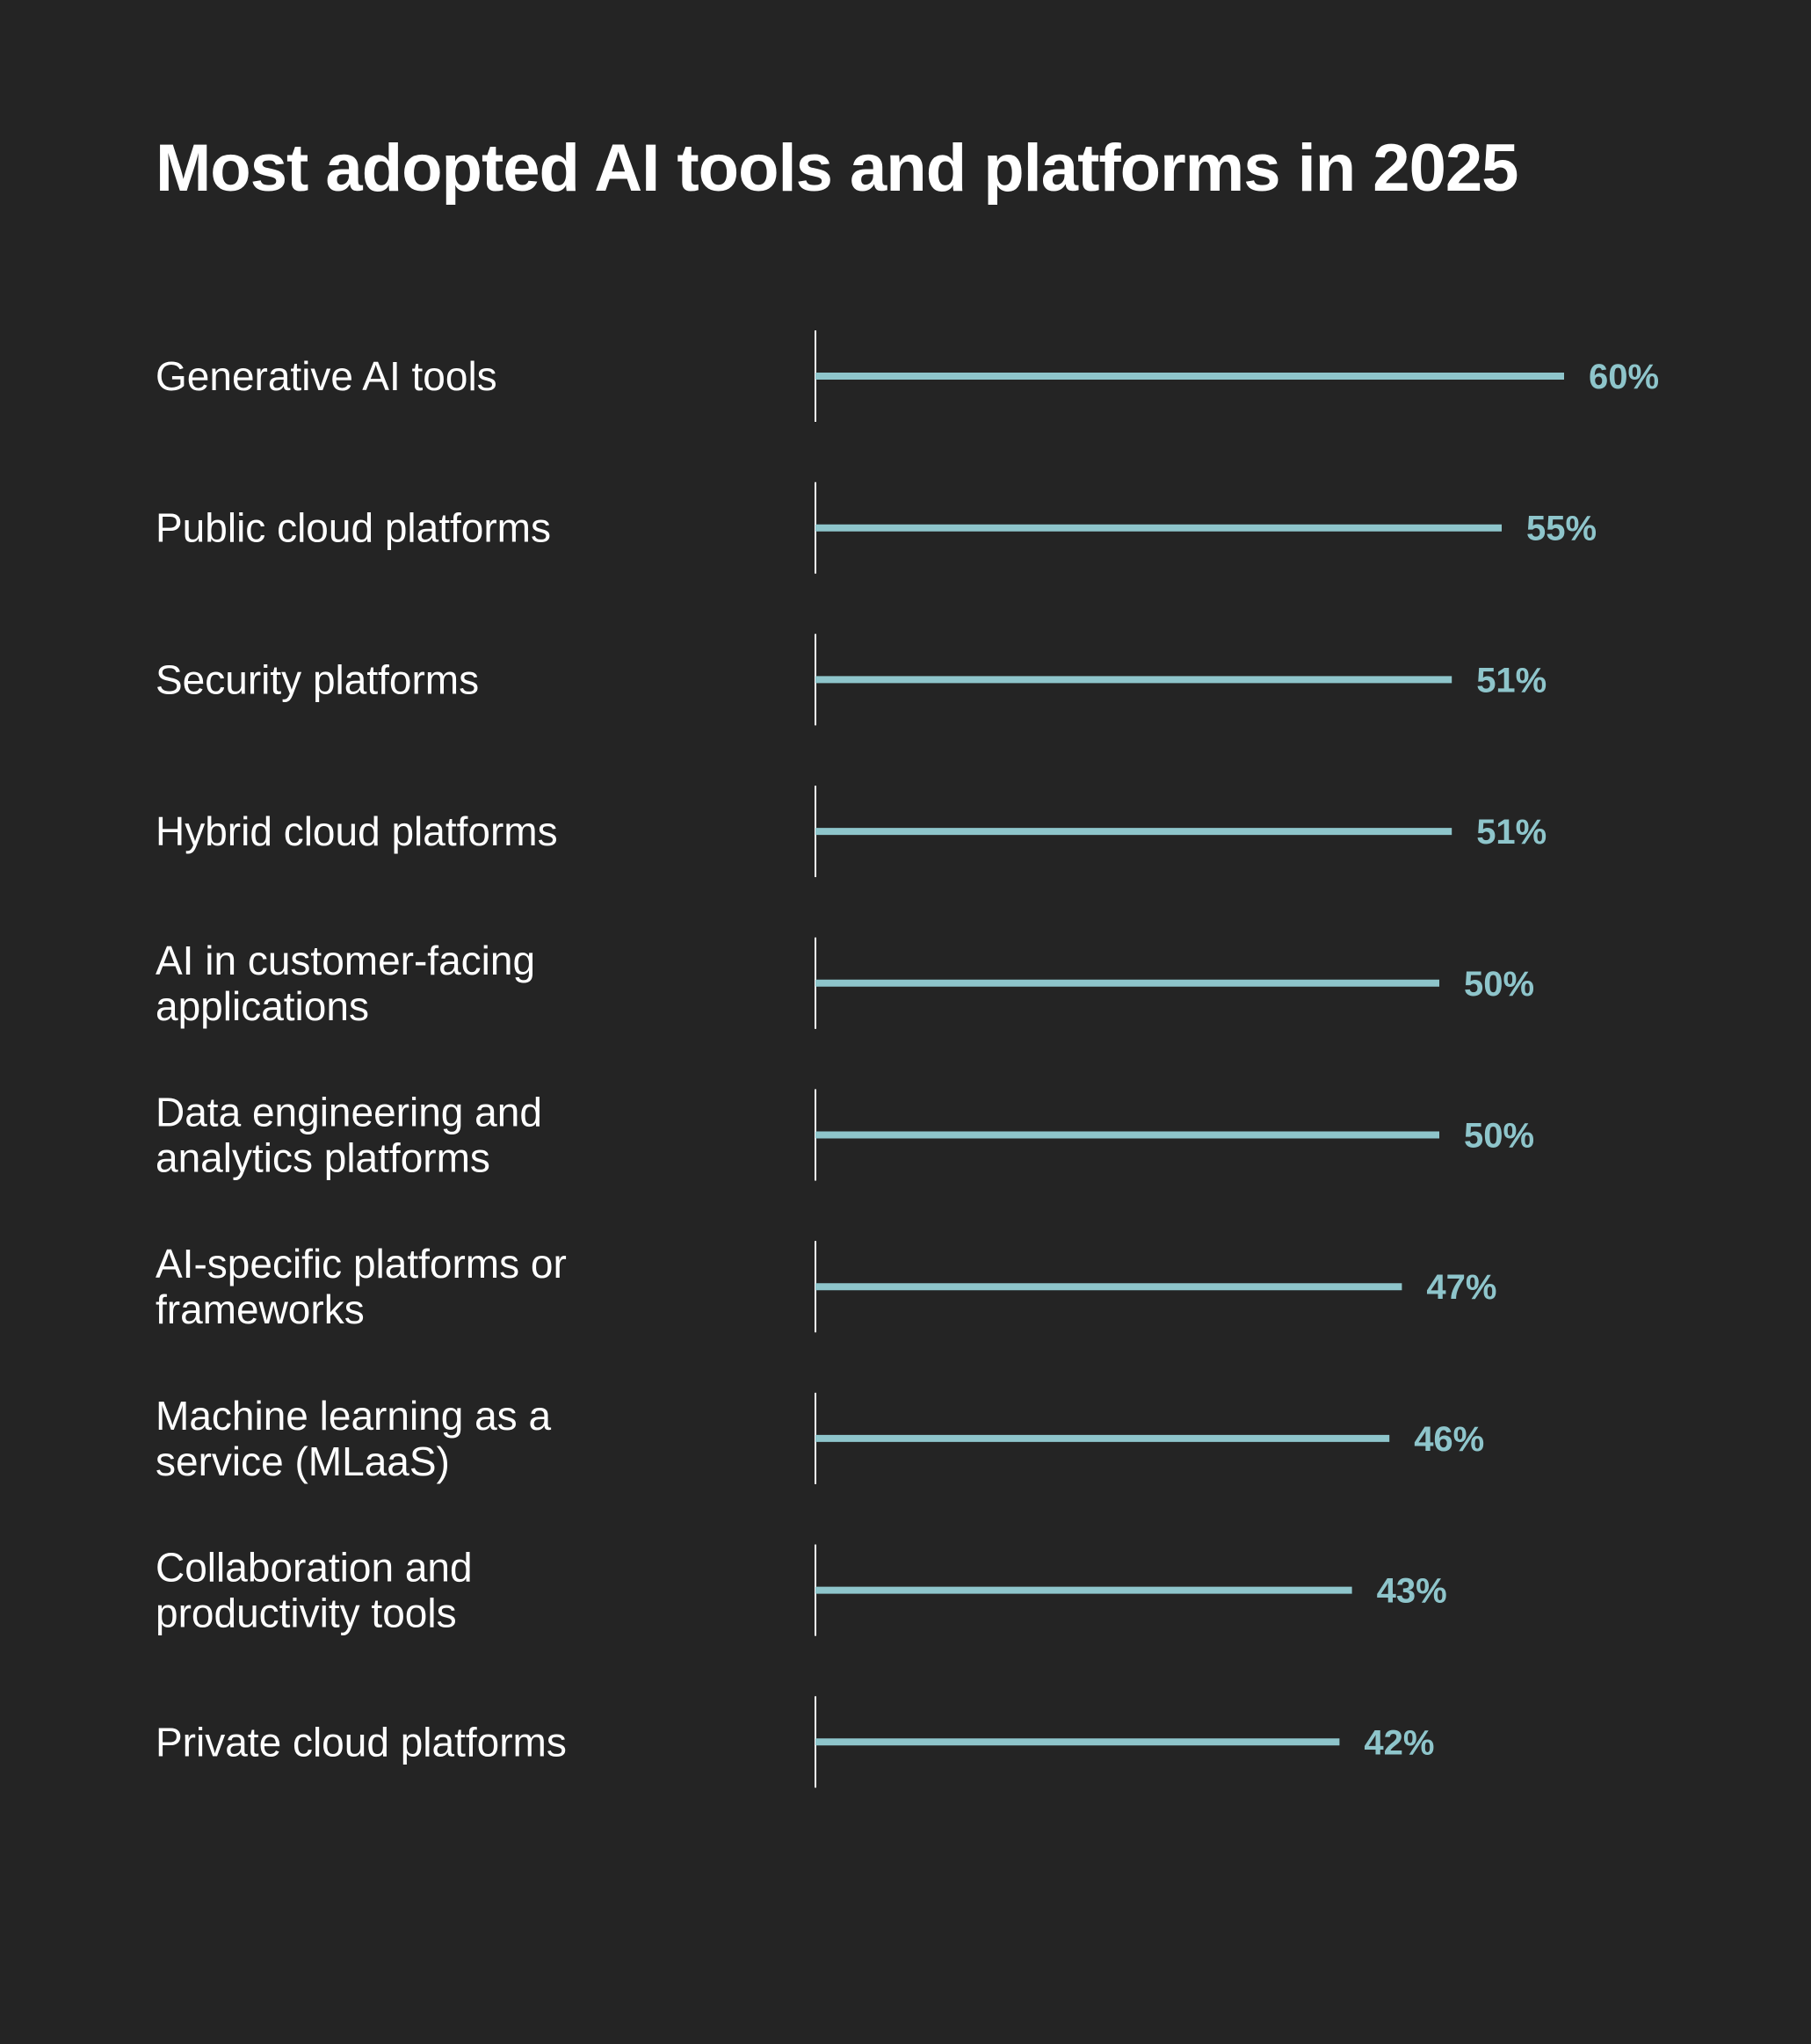 This screenshot has height=2044, width=1811. I want to click on value-label: 42%, so click(1399, 1742).